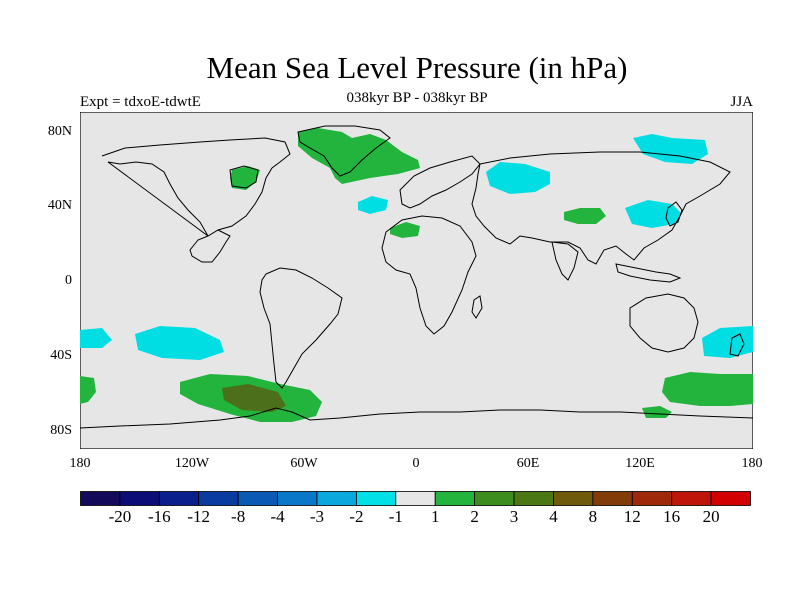 The height and width of the screenshot is (600, 800). I want to click on cyan-region-north-pacific-west, so click(518, 178).